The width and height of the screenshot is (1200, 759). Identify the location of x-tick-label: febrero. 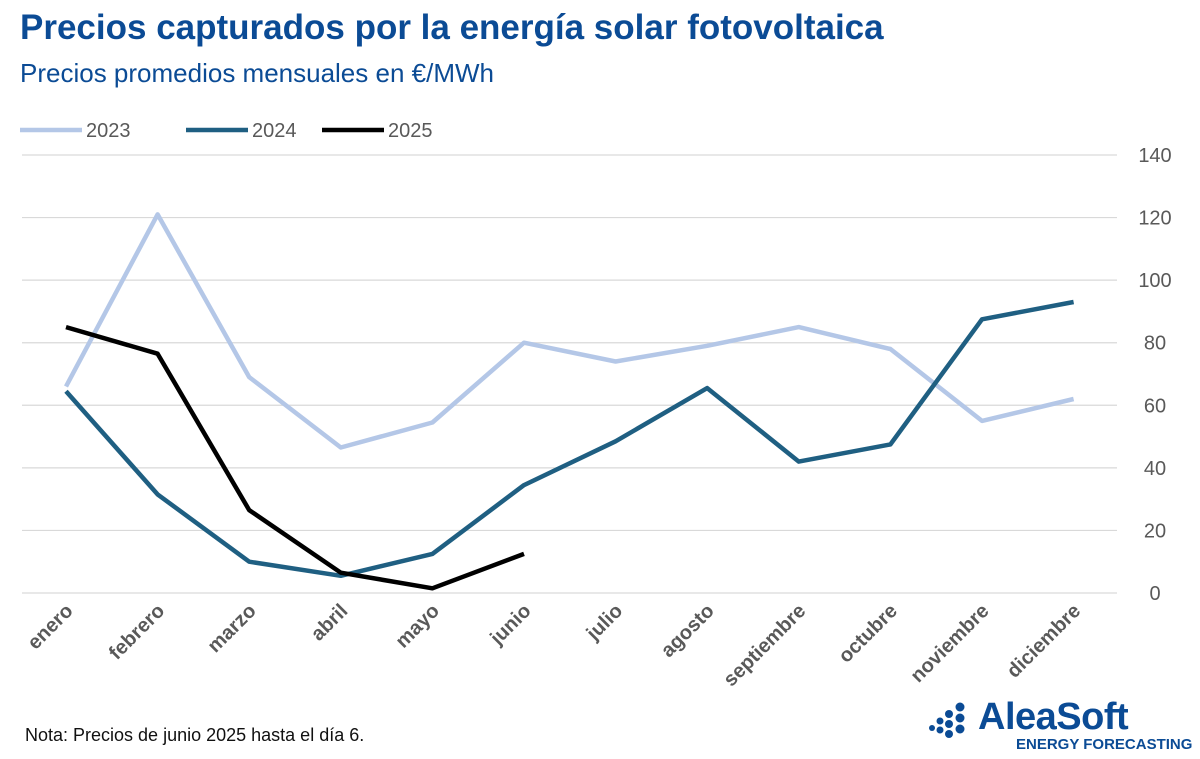
(137, 632).